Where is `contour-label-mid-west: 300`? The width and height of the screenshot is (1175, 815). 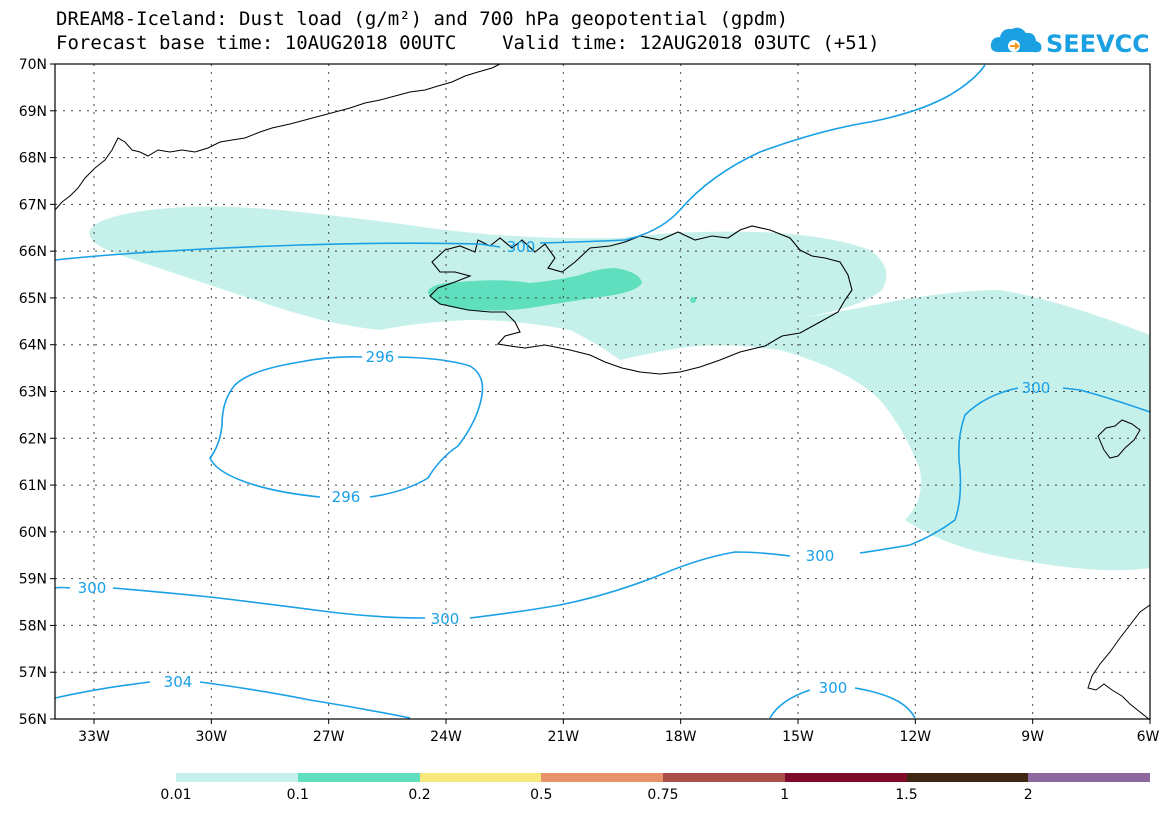
contour-label-mid-west: 300 is located at coordinates (92, 588).